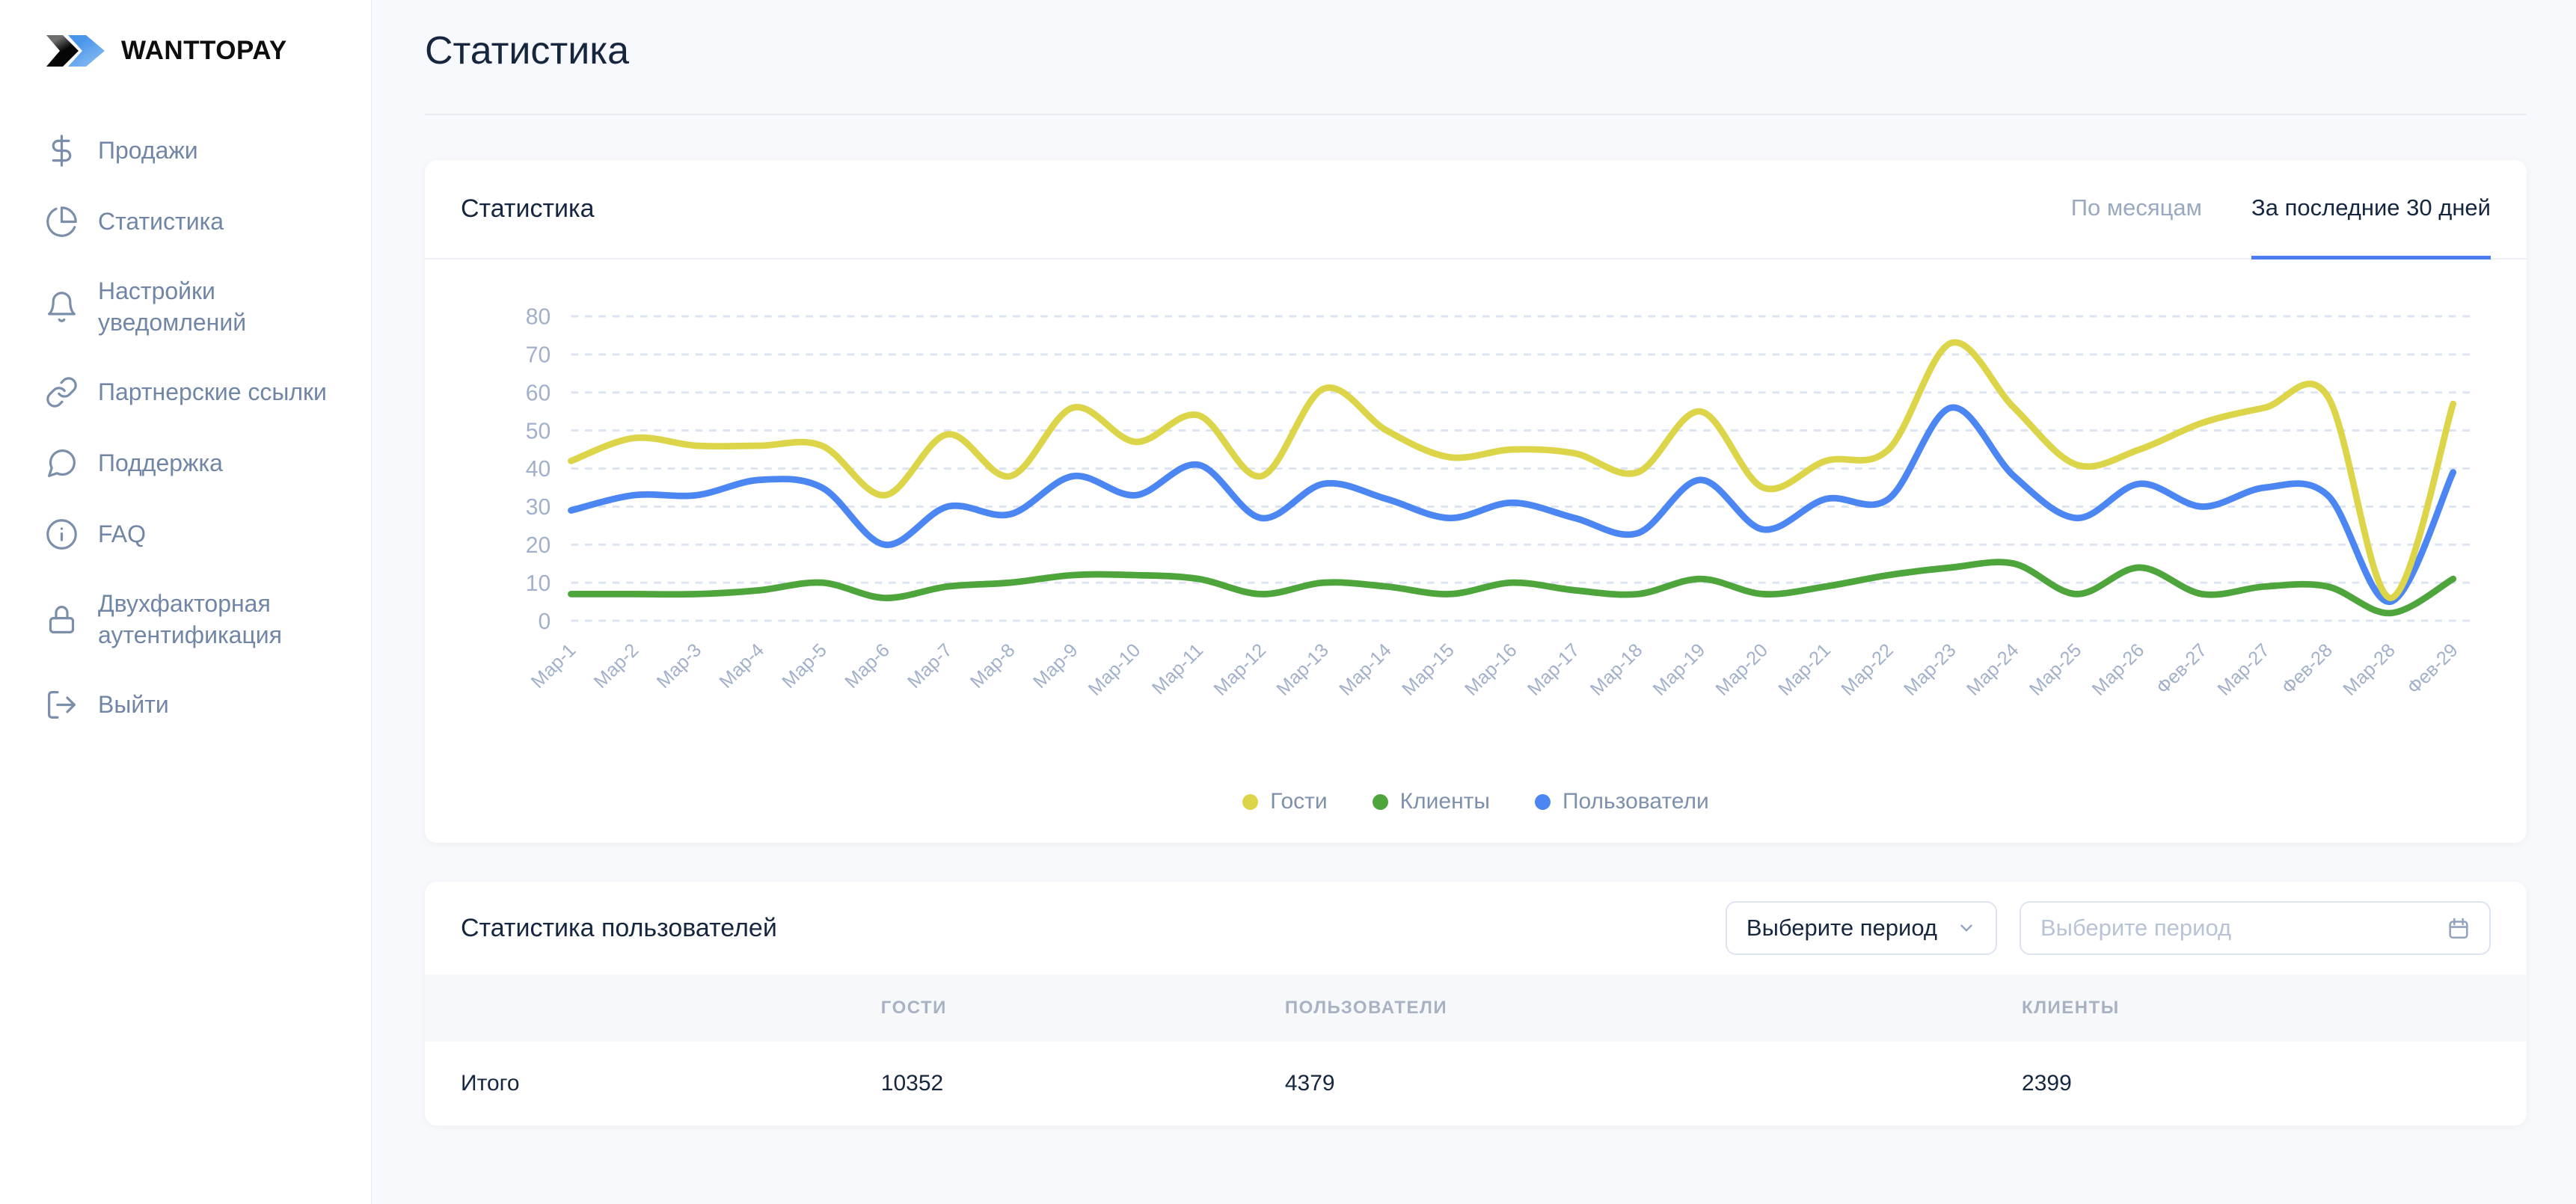 Image resolution: width=2576 pixels, height=1204 pixels. Describe the element at coordinates (538, 545) in the screenshot. I see `svg-text: 20` at that location.